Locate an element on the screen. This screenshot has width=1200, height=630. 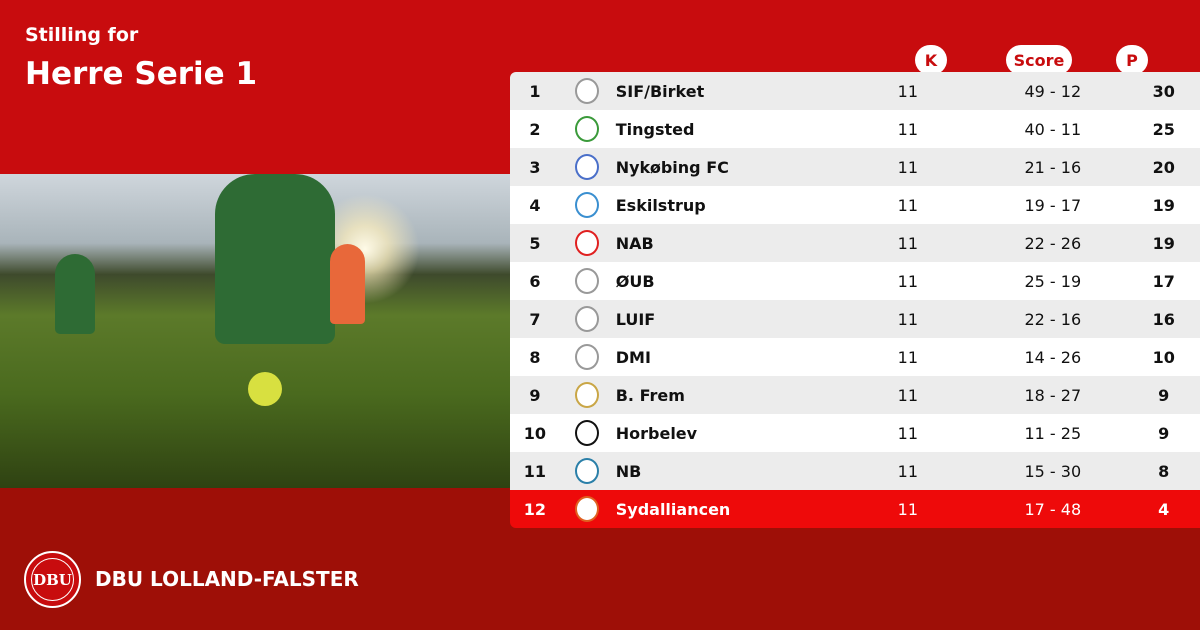
team-name: Horbelev is located at coordinates (656, 433).